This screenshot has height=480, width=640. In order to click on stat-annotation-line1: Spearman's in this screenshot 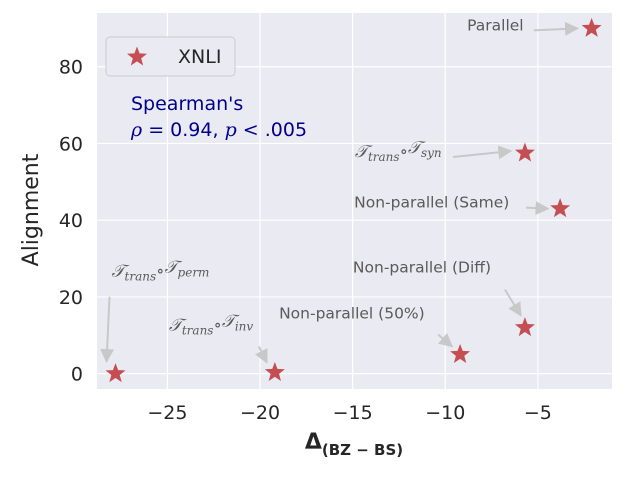, I will do `click(187, 104)`.